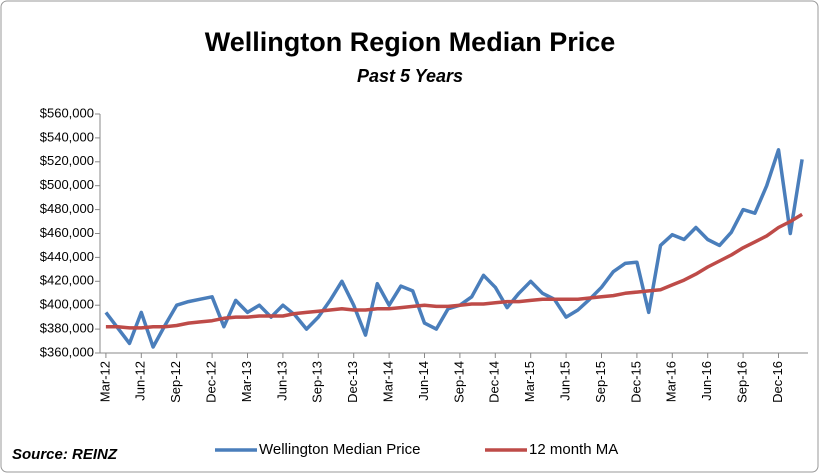 The image size is (820, 474). I want to click on x-tick-label: Sep-13, so click(317, 382).